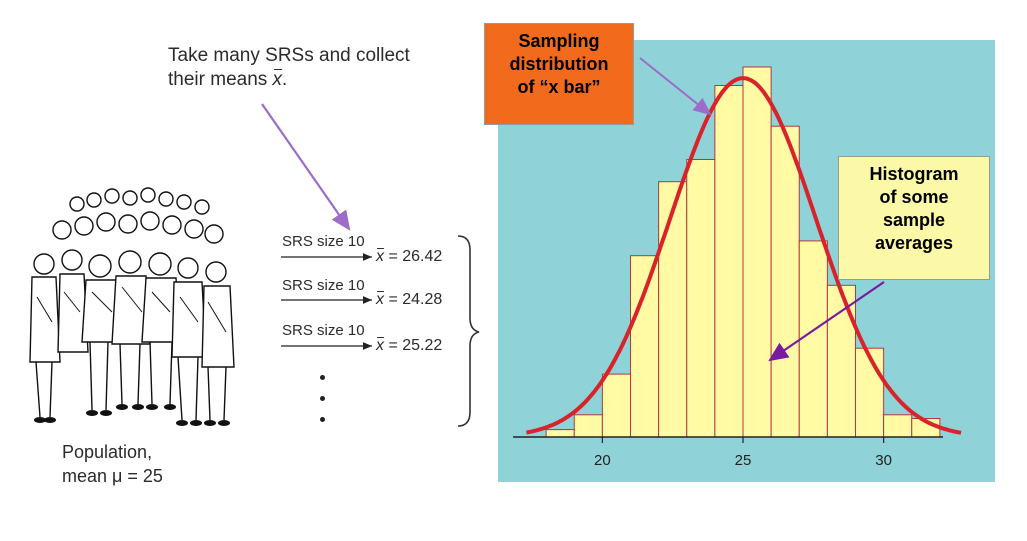  What do you see at coordinates (107, 452) in the screenshot?
I see `population-line-1: Population,` at bounding box center [107, 452].